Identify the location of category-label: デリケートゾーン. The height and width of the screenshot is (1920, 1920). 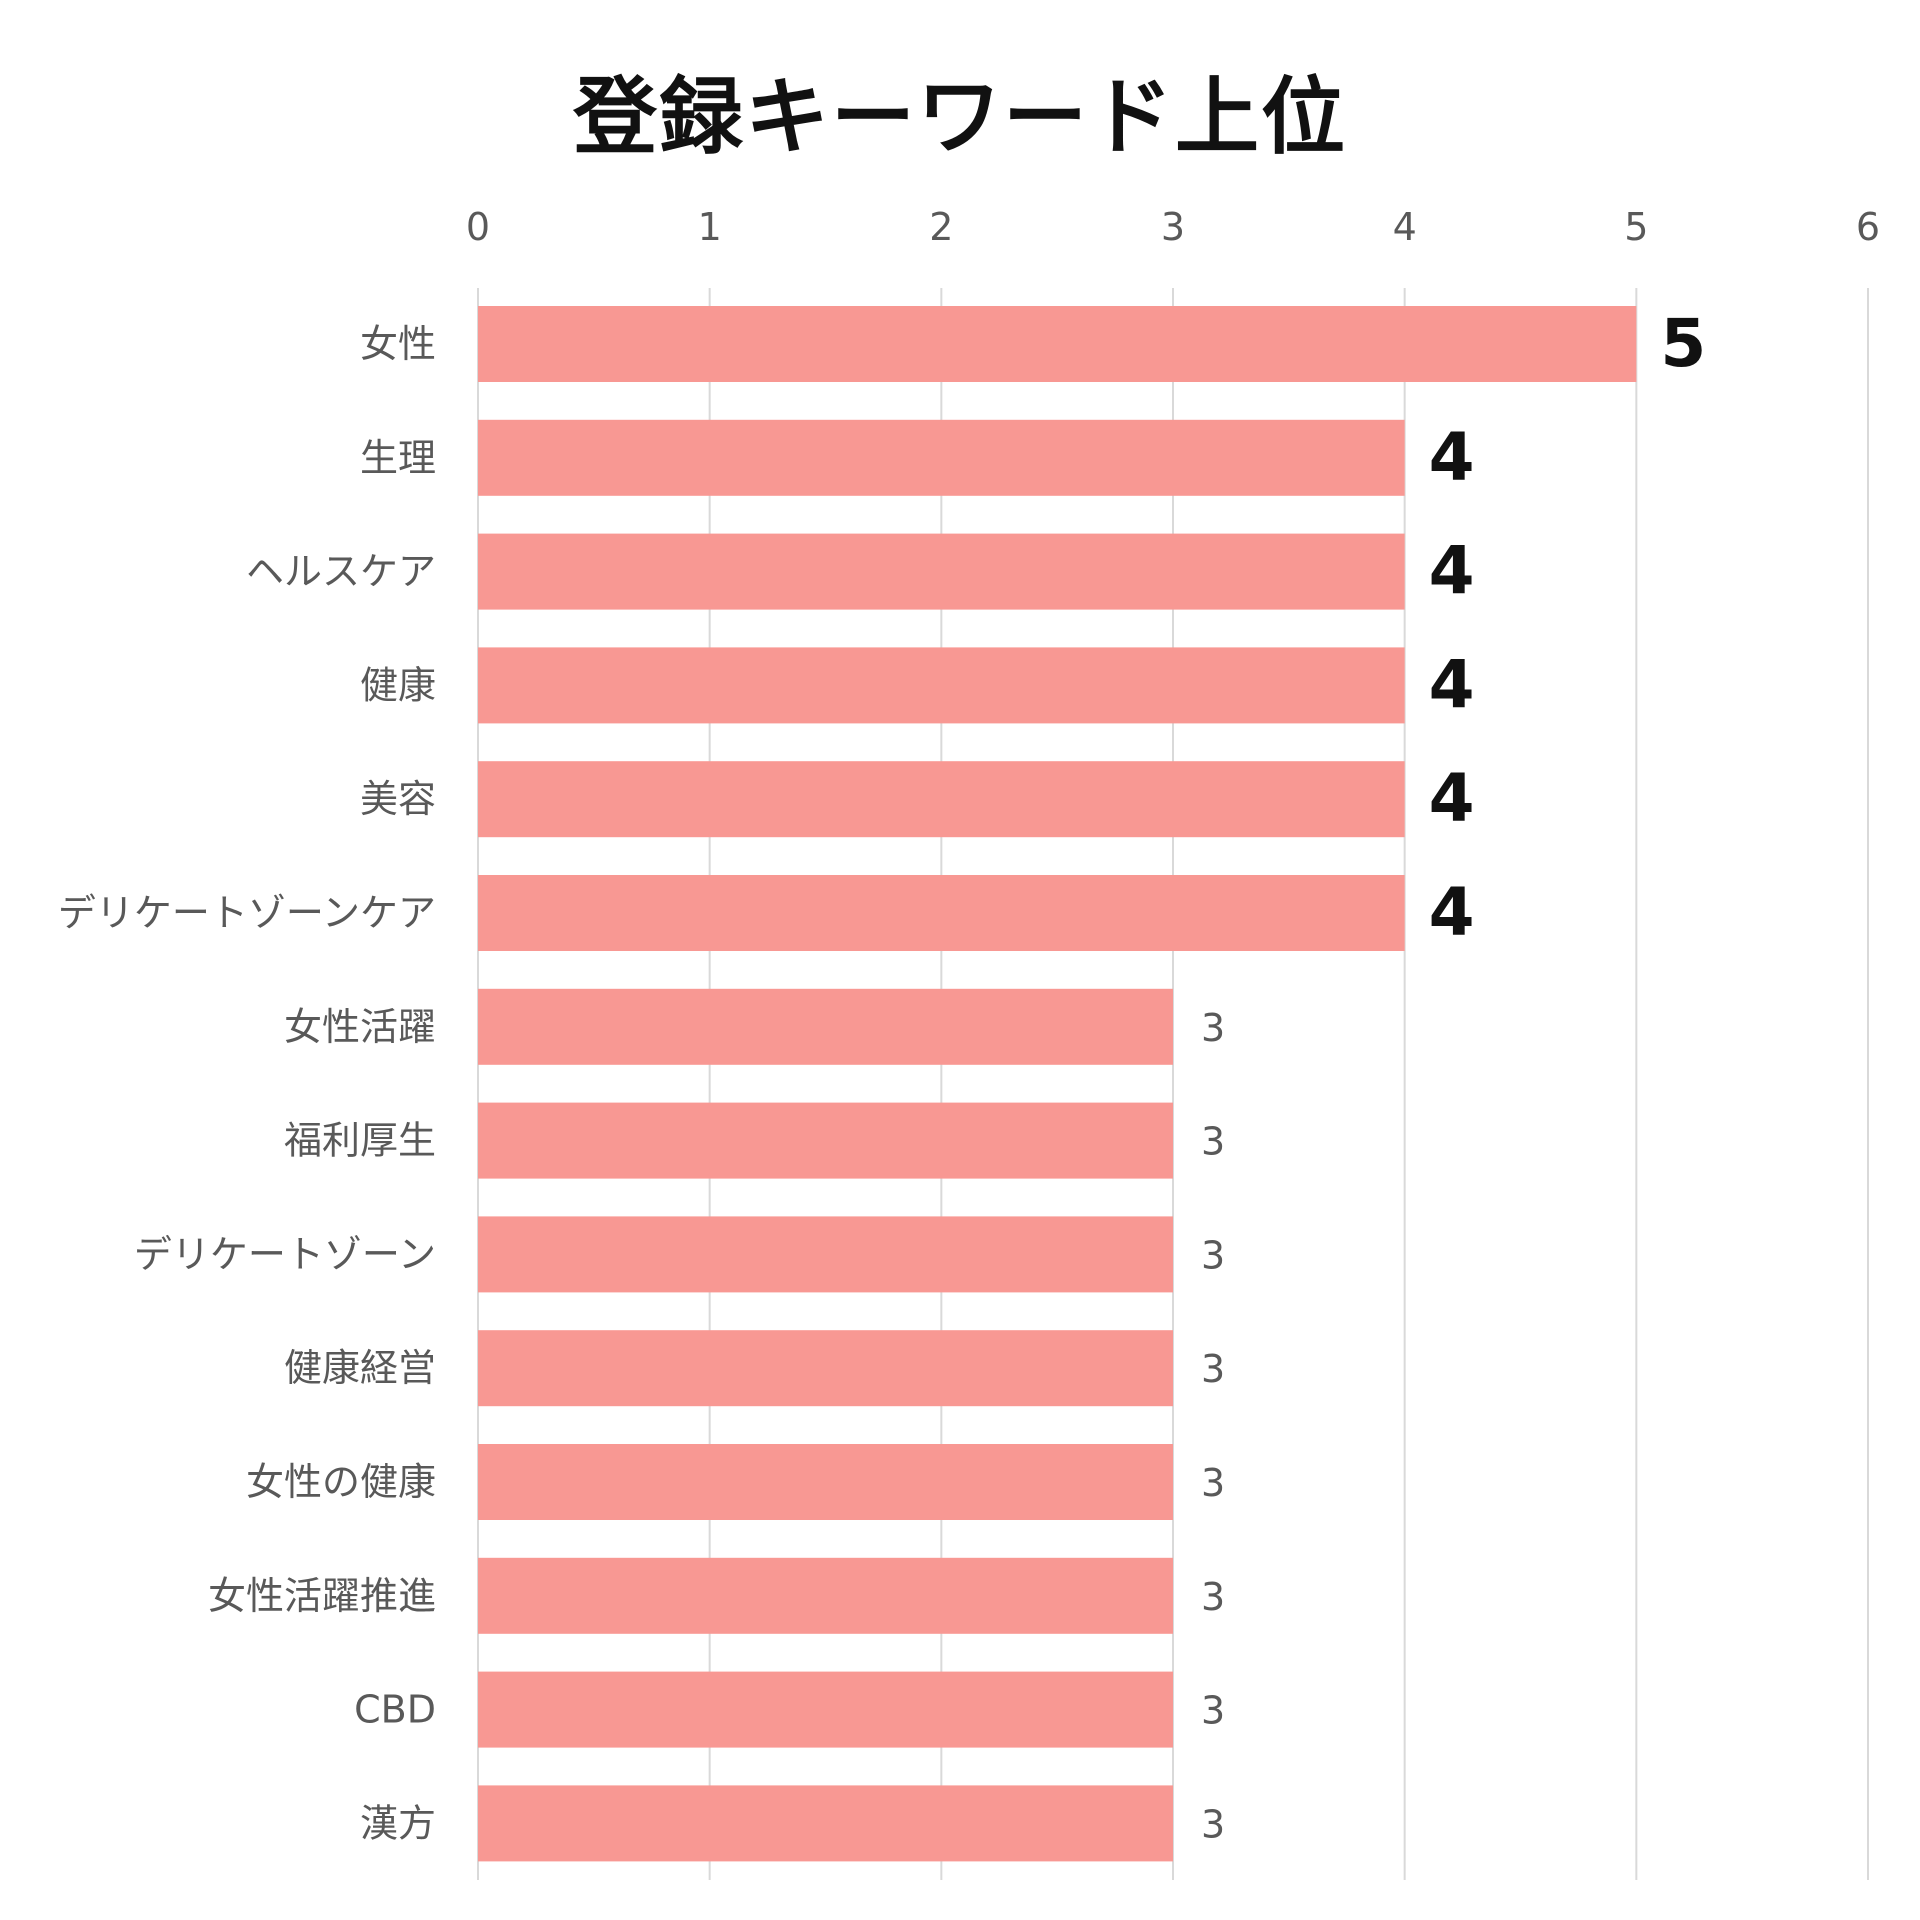
(285, 1254).